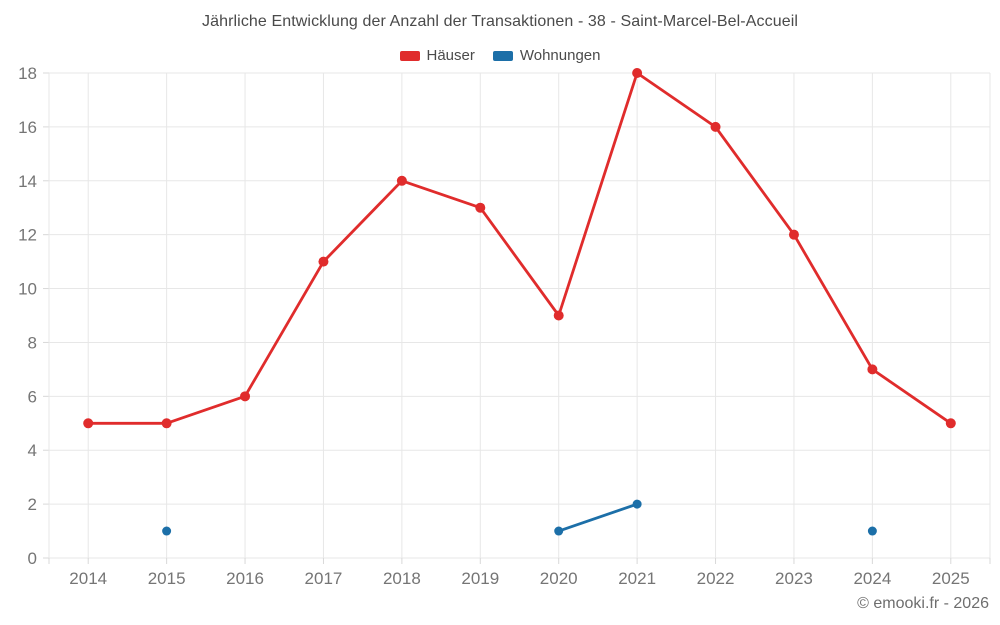  I want to click on y-tick-label: 10, so click(27, 289).